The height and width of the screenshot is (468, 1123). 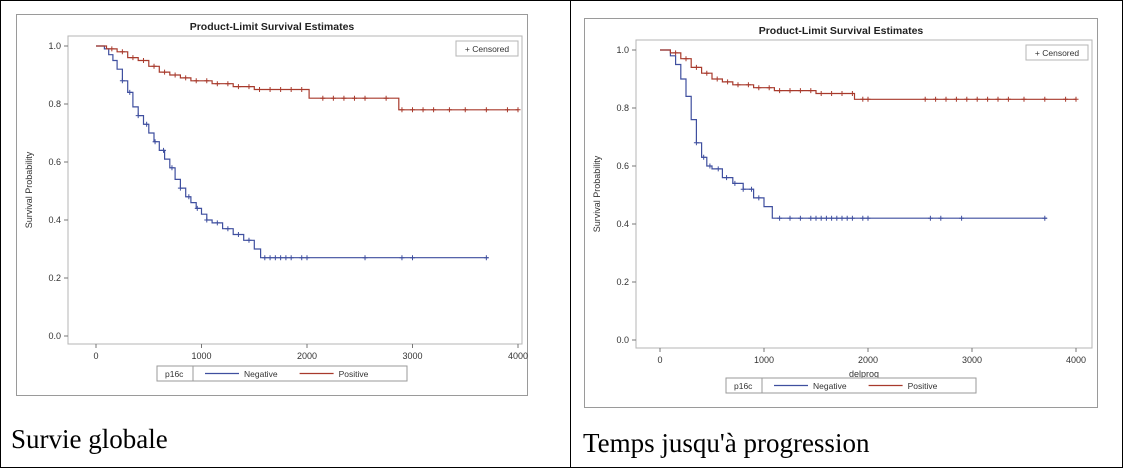 I want to click on legend-label-negative: Negative, so click(x=830, y=386).